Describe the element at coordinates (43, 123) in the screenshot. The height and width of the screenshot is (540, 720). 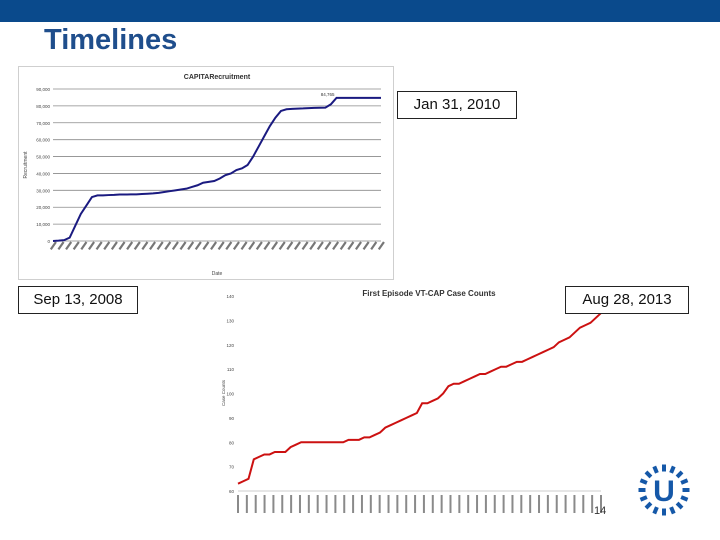
I see `y-tick-label: 70,000` at that location.